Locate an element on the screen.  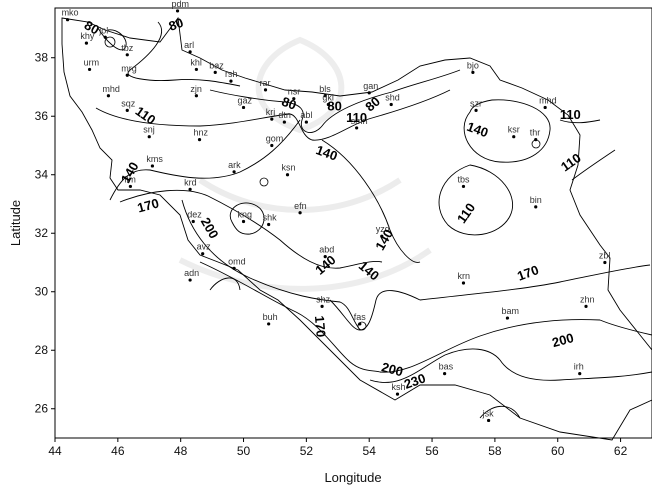
x-tick-label: 58 is located at coordinates (495, 451).